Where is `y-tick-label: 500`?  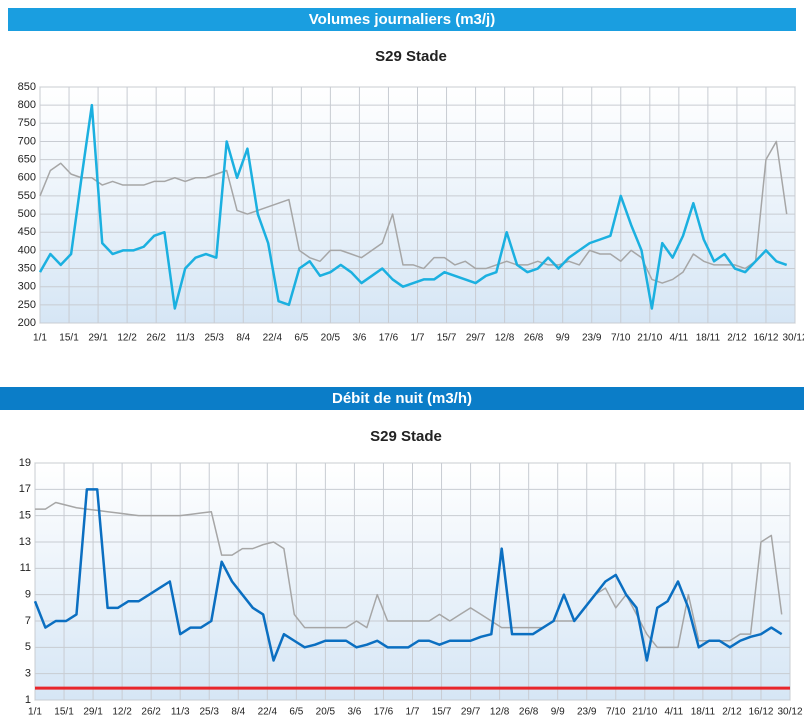
y-tick-label: 500 is located at coordinates (27, 214).